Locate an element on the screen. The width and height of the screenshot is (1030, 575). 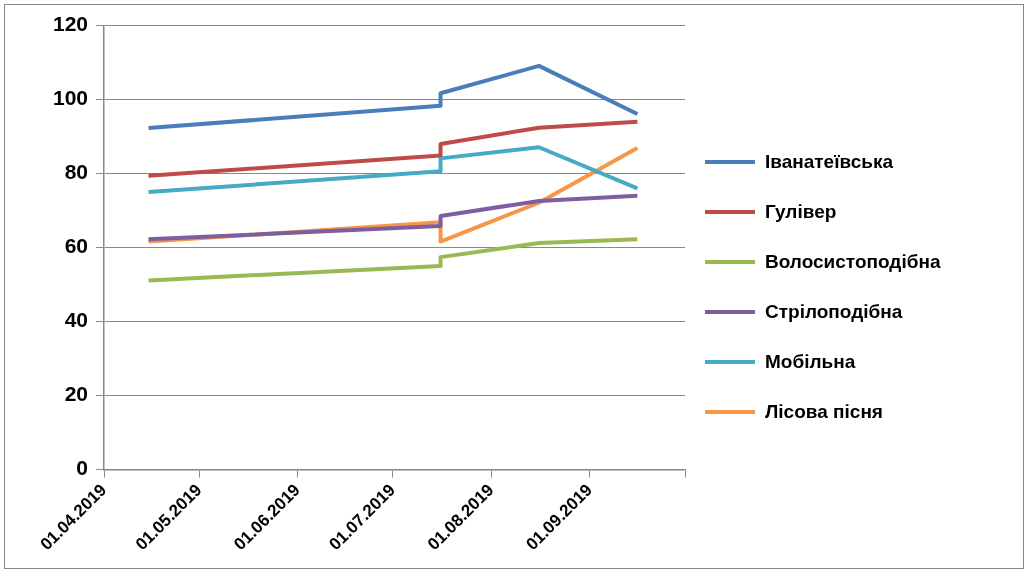
legend-label: Іванатеївська is located at coordinates (829, 161).